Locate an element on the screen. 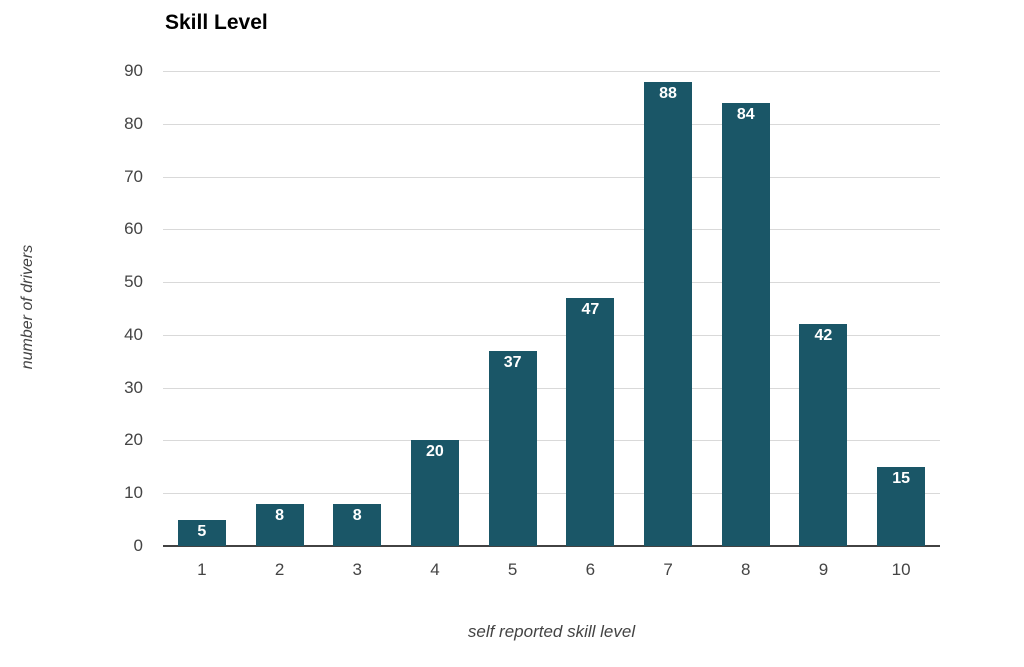 Image resolution: width=1024 pixels, height=667 pixels. x-tick-label: 2 is located at coordinates (279, 569).